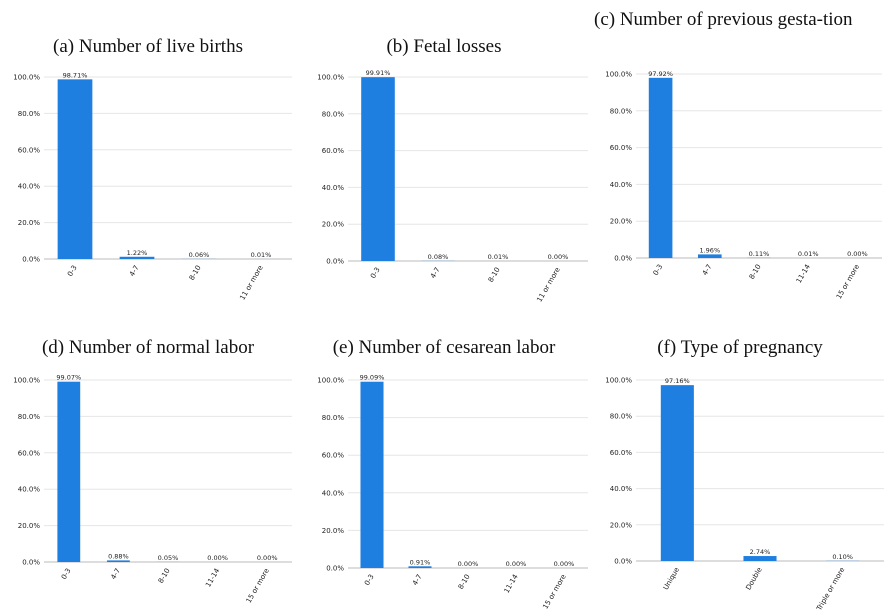 Image resolution: width=888 pixels, height=613 pixels. What do you see at coordinates (444, 46) in the screenshot?
I see `chart-title: (b) Fetal losses` at bounding box center [444, 46].